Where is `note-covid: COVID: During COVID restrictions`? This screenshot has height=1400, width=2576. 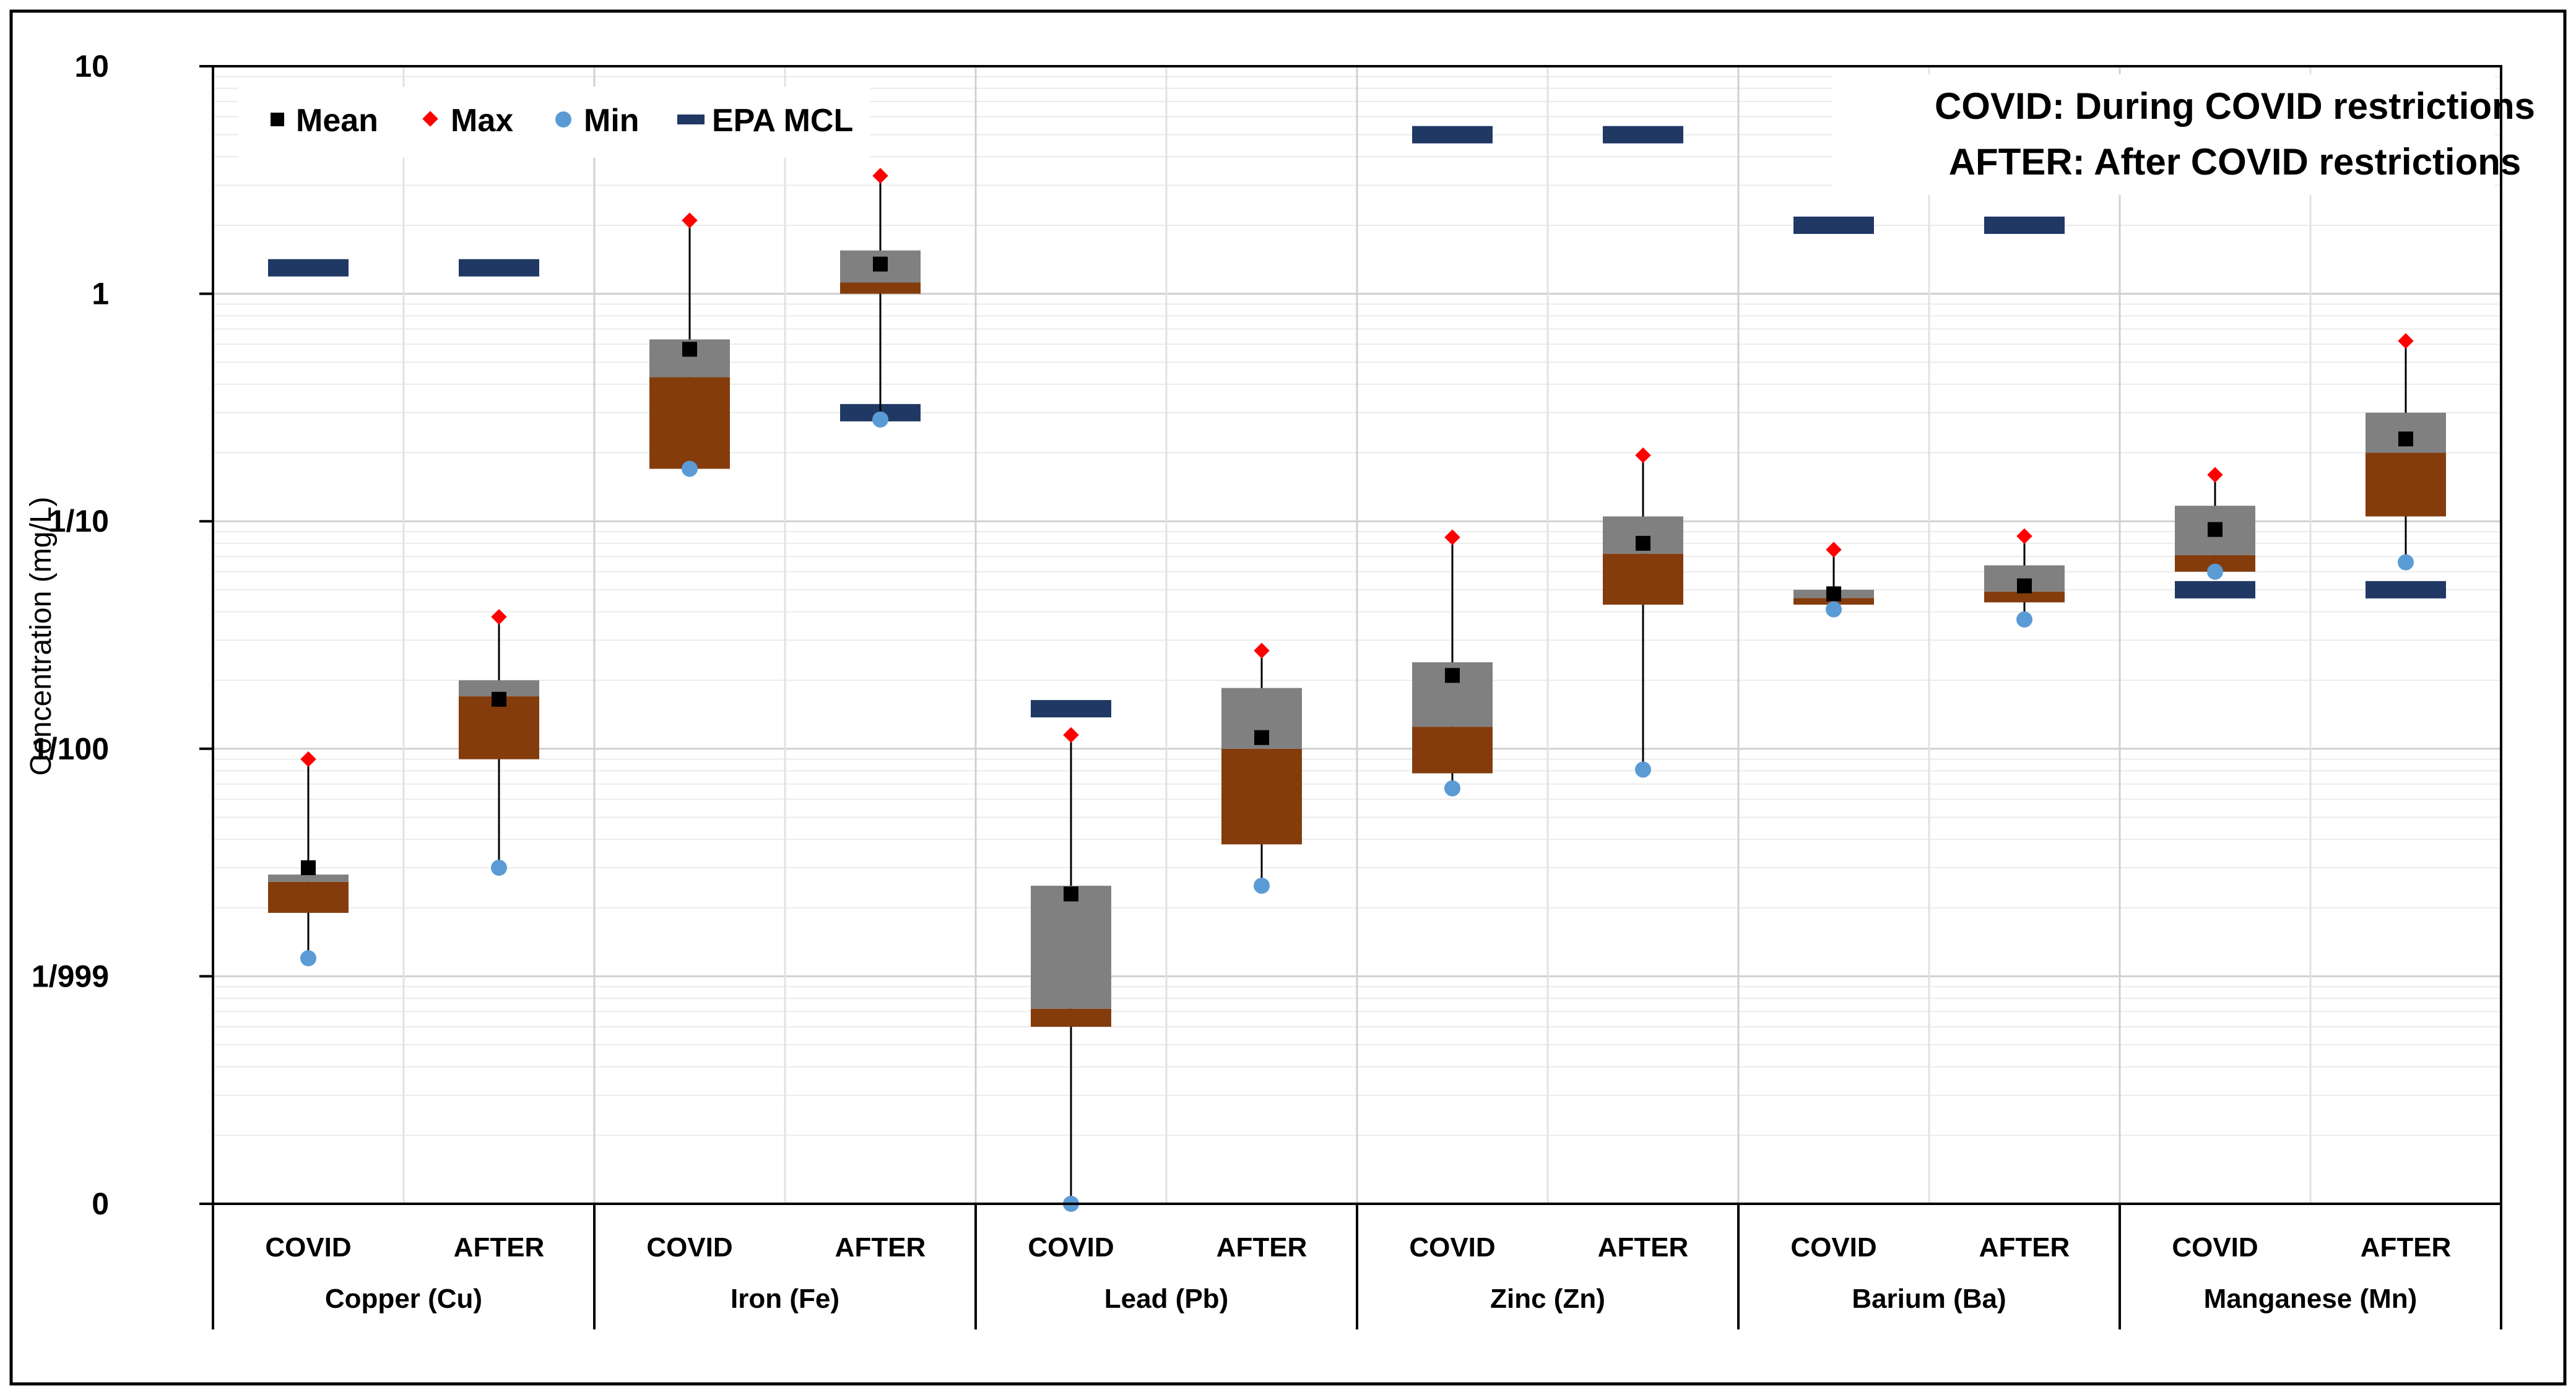 note-covid: COVID: During COVID restrictions is located at coordinates (2235, 106).